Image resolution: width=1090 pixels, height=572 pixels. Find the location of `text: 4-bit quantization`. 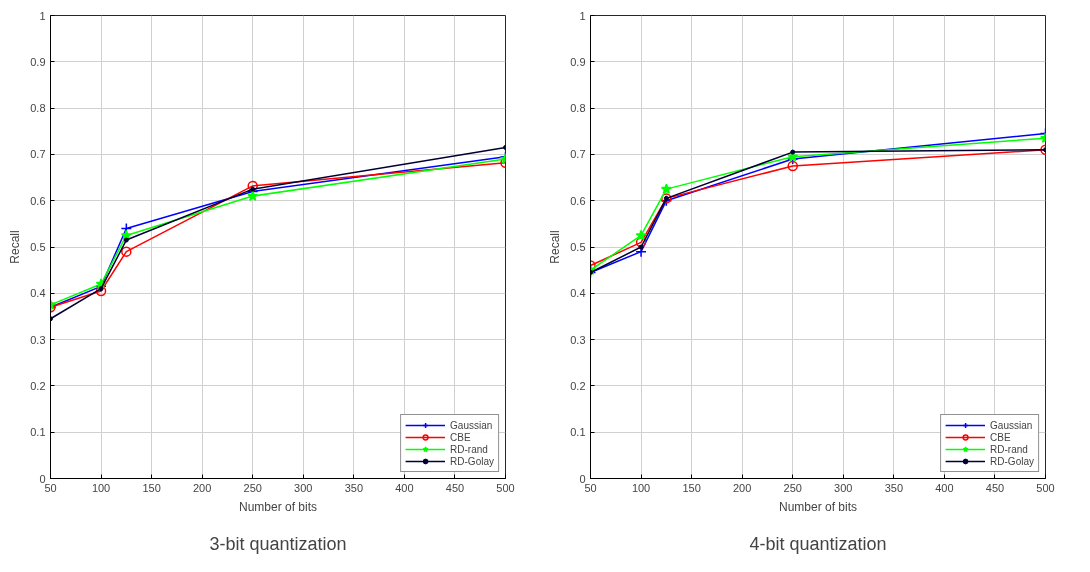

text: 4-bit quantization is located at coordinates (818, 543).